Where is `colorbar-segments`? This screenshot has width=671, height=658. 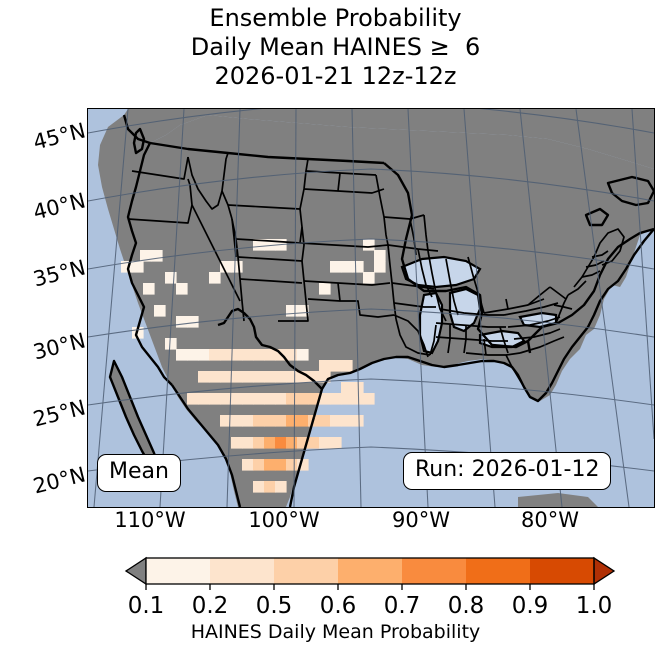
colorbar-segments is located at coordinates (370, 571).